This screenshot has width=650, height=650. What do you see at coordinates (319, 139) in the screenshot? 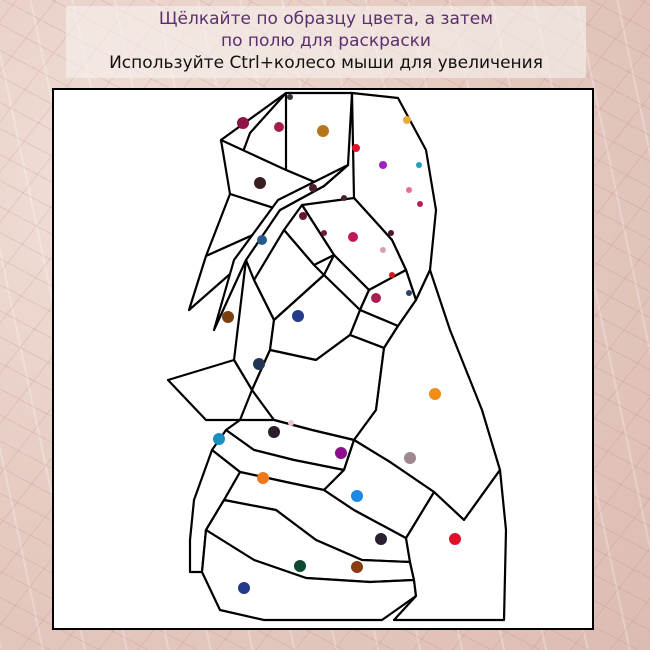
I see `region-hair-top` at bounding box center [319, 139].